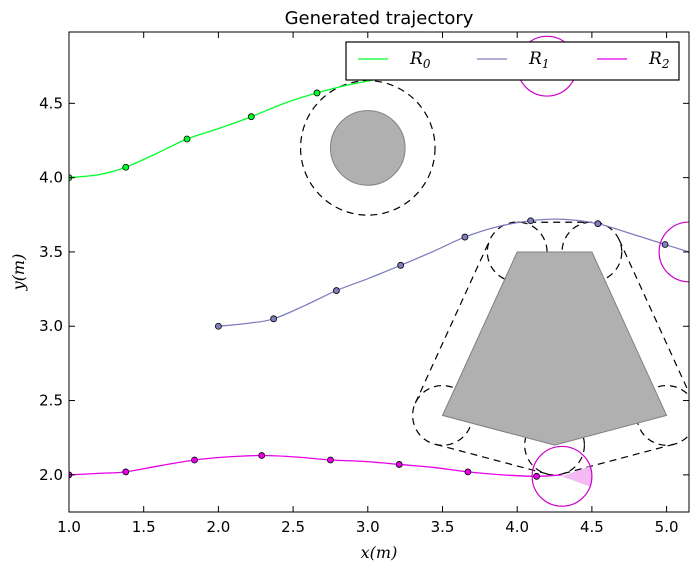 The width and height of the screenshot is (699, 578). Describe the element at coordinates (293, 527) in the screenshot. I see `x-tick-label: 2.5` at that location.